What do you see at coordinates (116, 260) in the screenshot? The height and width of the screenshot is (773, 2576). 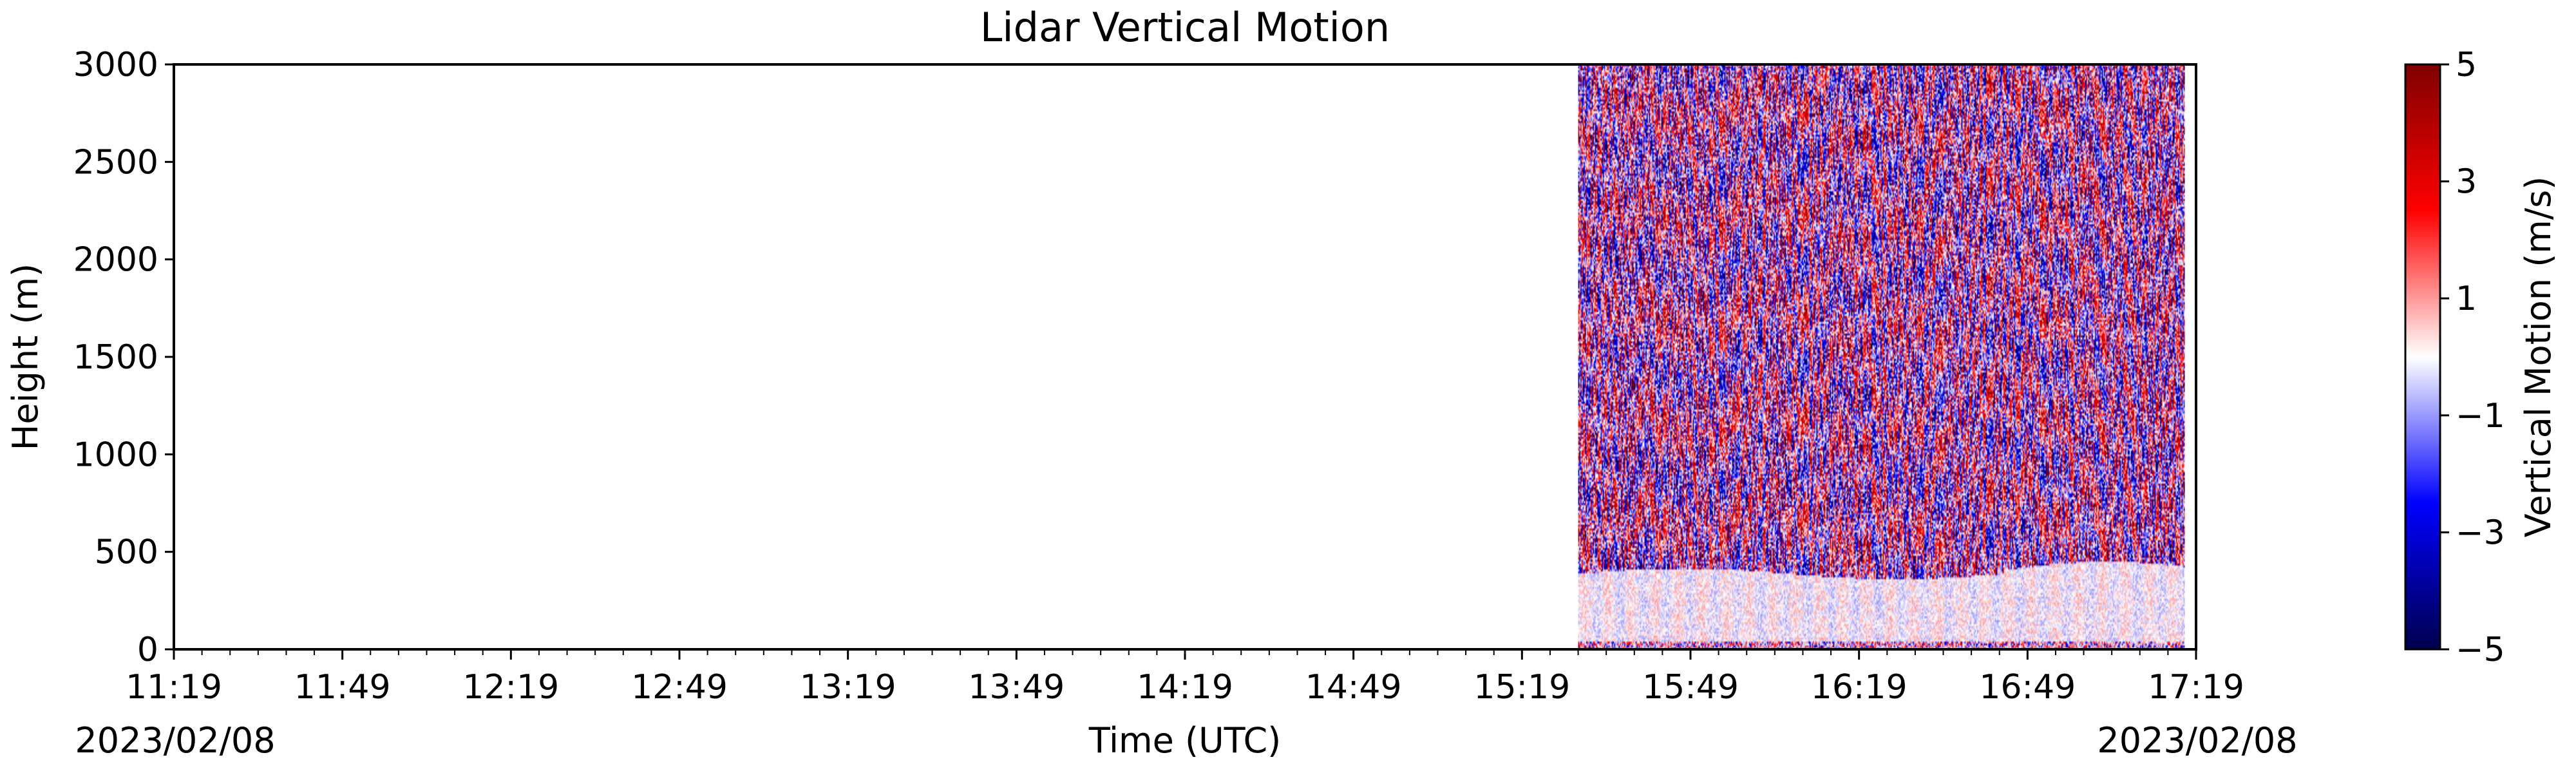 I see `y-tick-label: 2000` at bounding box center [116, 260].